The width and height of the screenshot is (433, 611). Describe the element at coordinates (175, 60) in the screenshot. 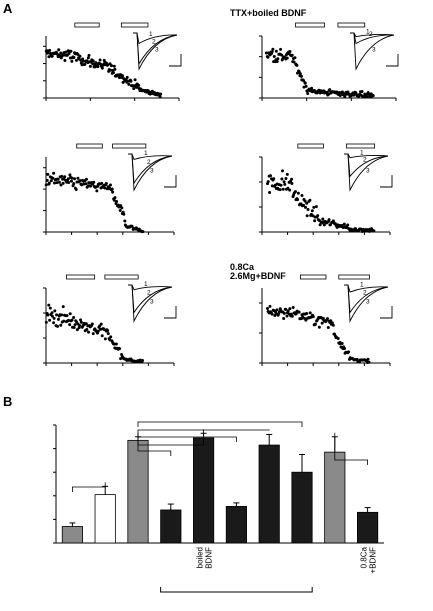

I see `scale-bar` at that location.